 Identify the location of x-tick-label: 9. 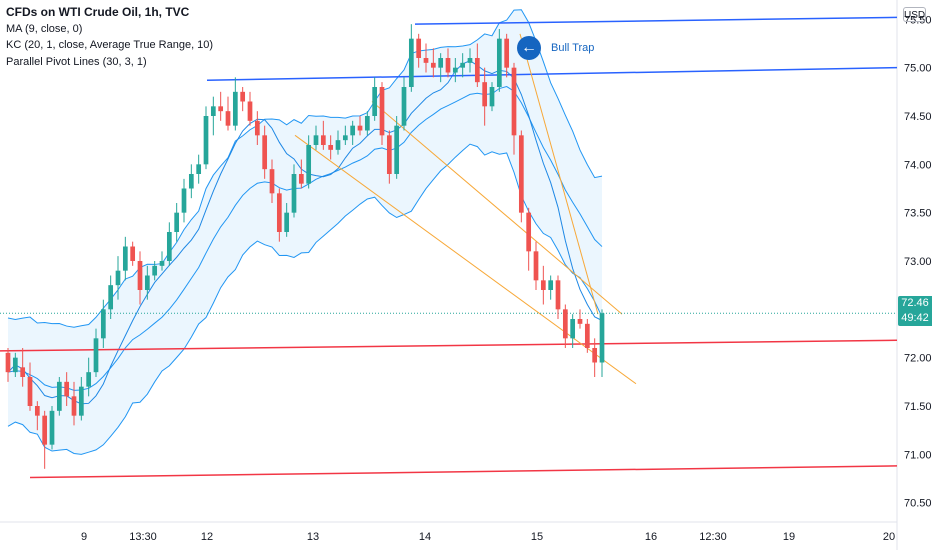
(84, 537).